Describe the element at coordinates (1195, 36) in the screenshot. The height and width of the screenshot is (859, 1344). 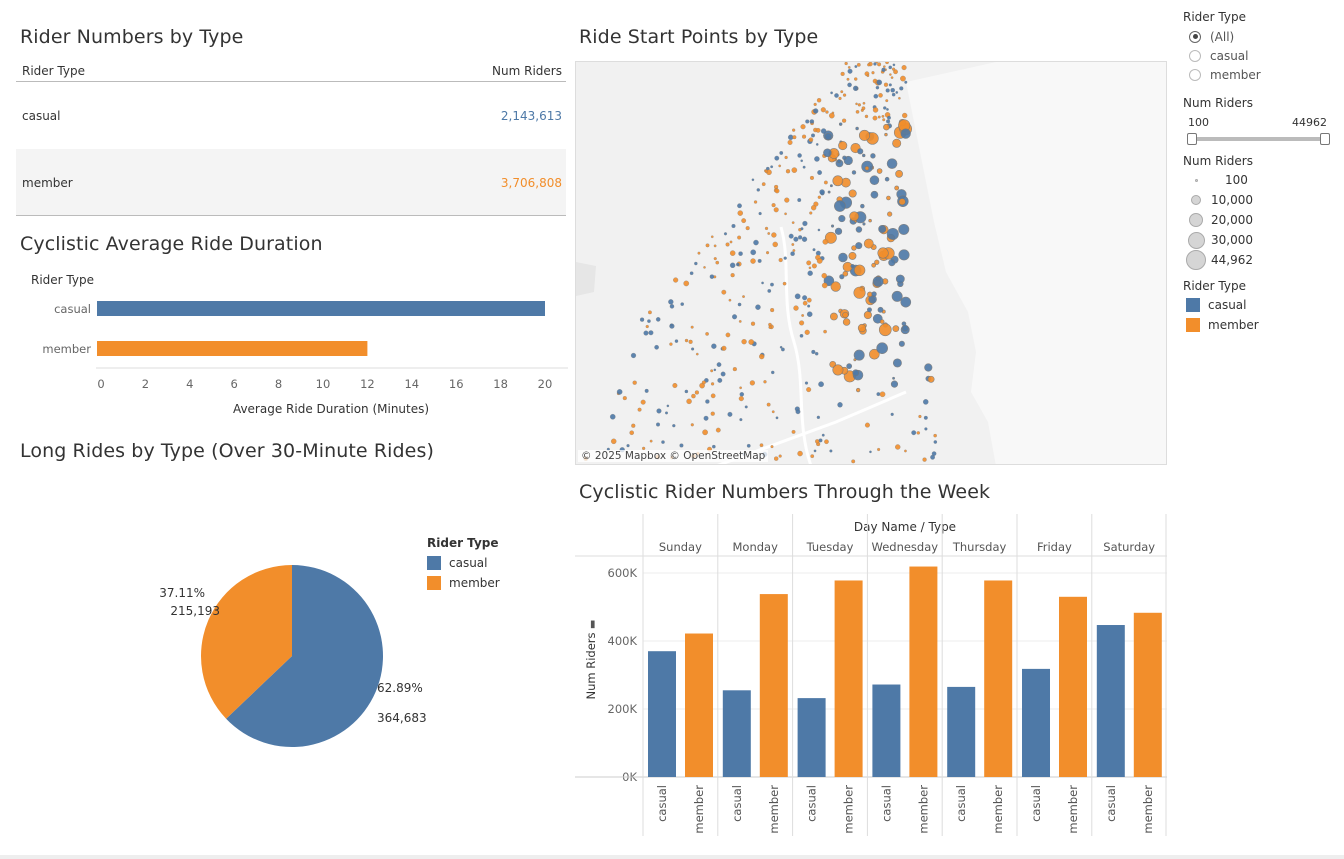
I see `radio-all-dot` at that location.